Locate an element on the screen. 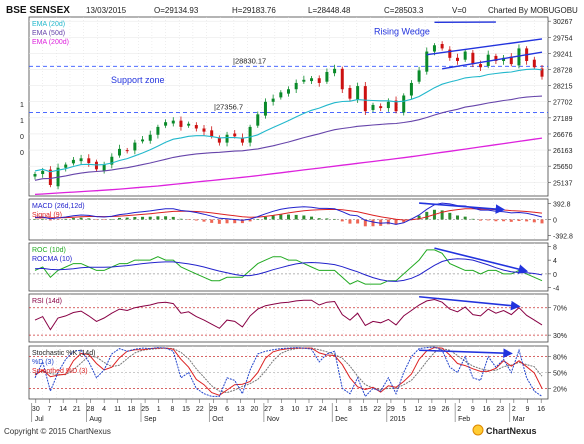  header-low: L=28448.48 is located at coordinates (329, 10).